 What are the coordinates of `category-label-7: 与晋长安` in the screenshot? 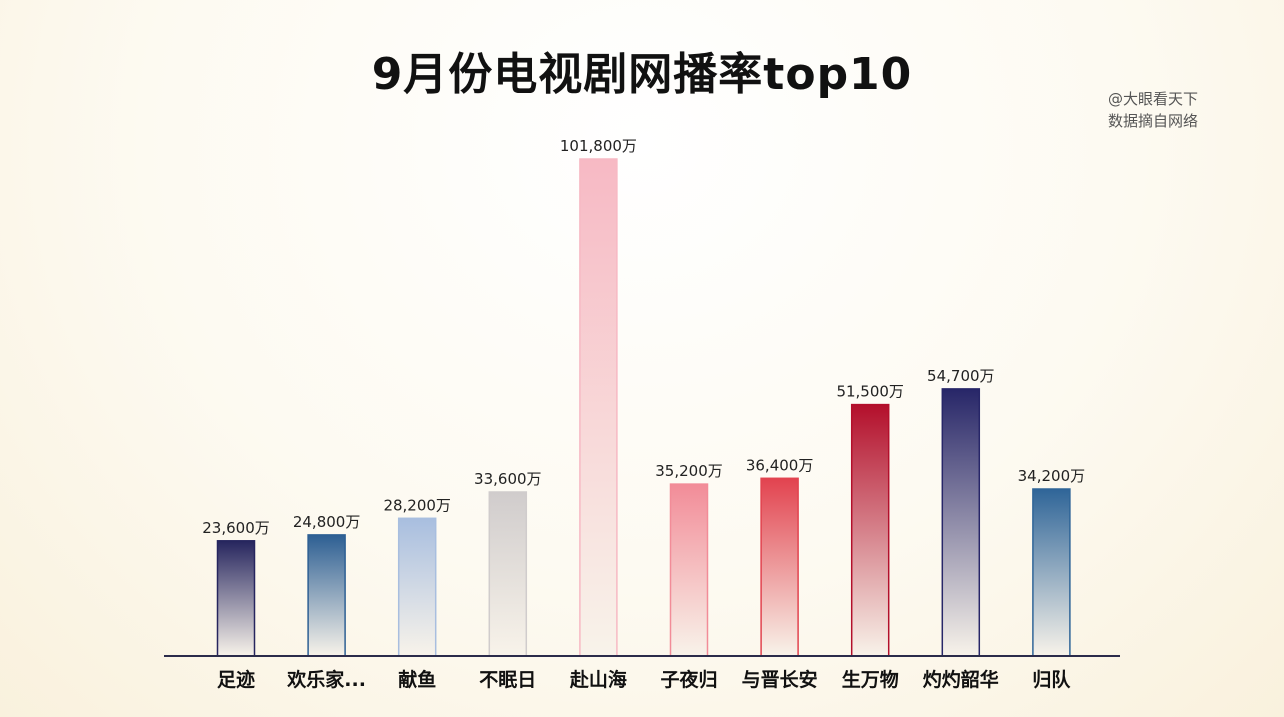 It's located at (780, 679).